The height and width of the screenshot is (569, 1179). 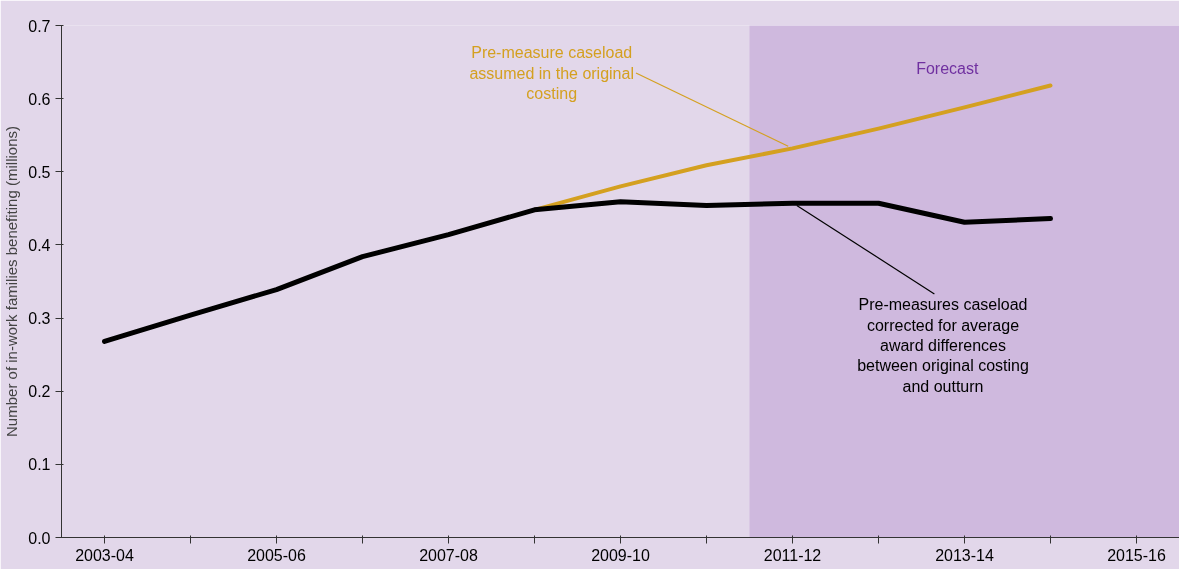 I want to click on x-tick-label: 2003-04, so click(x=104, y=555).